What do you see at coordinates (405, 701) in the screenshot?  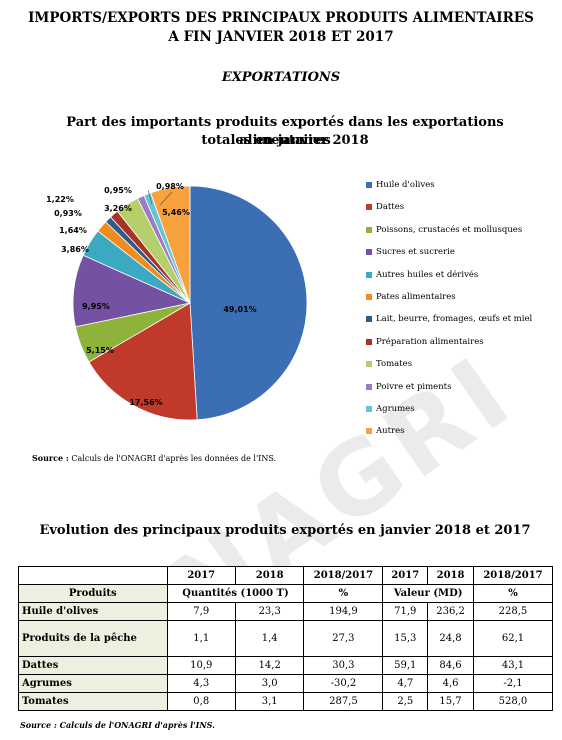 I see `table-cell: 2,5` at bounding box center [405, 701].